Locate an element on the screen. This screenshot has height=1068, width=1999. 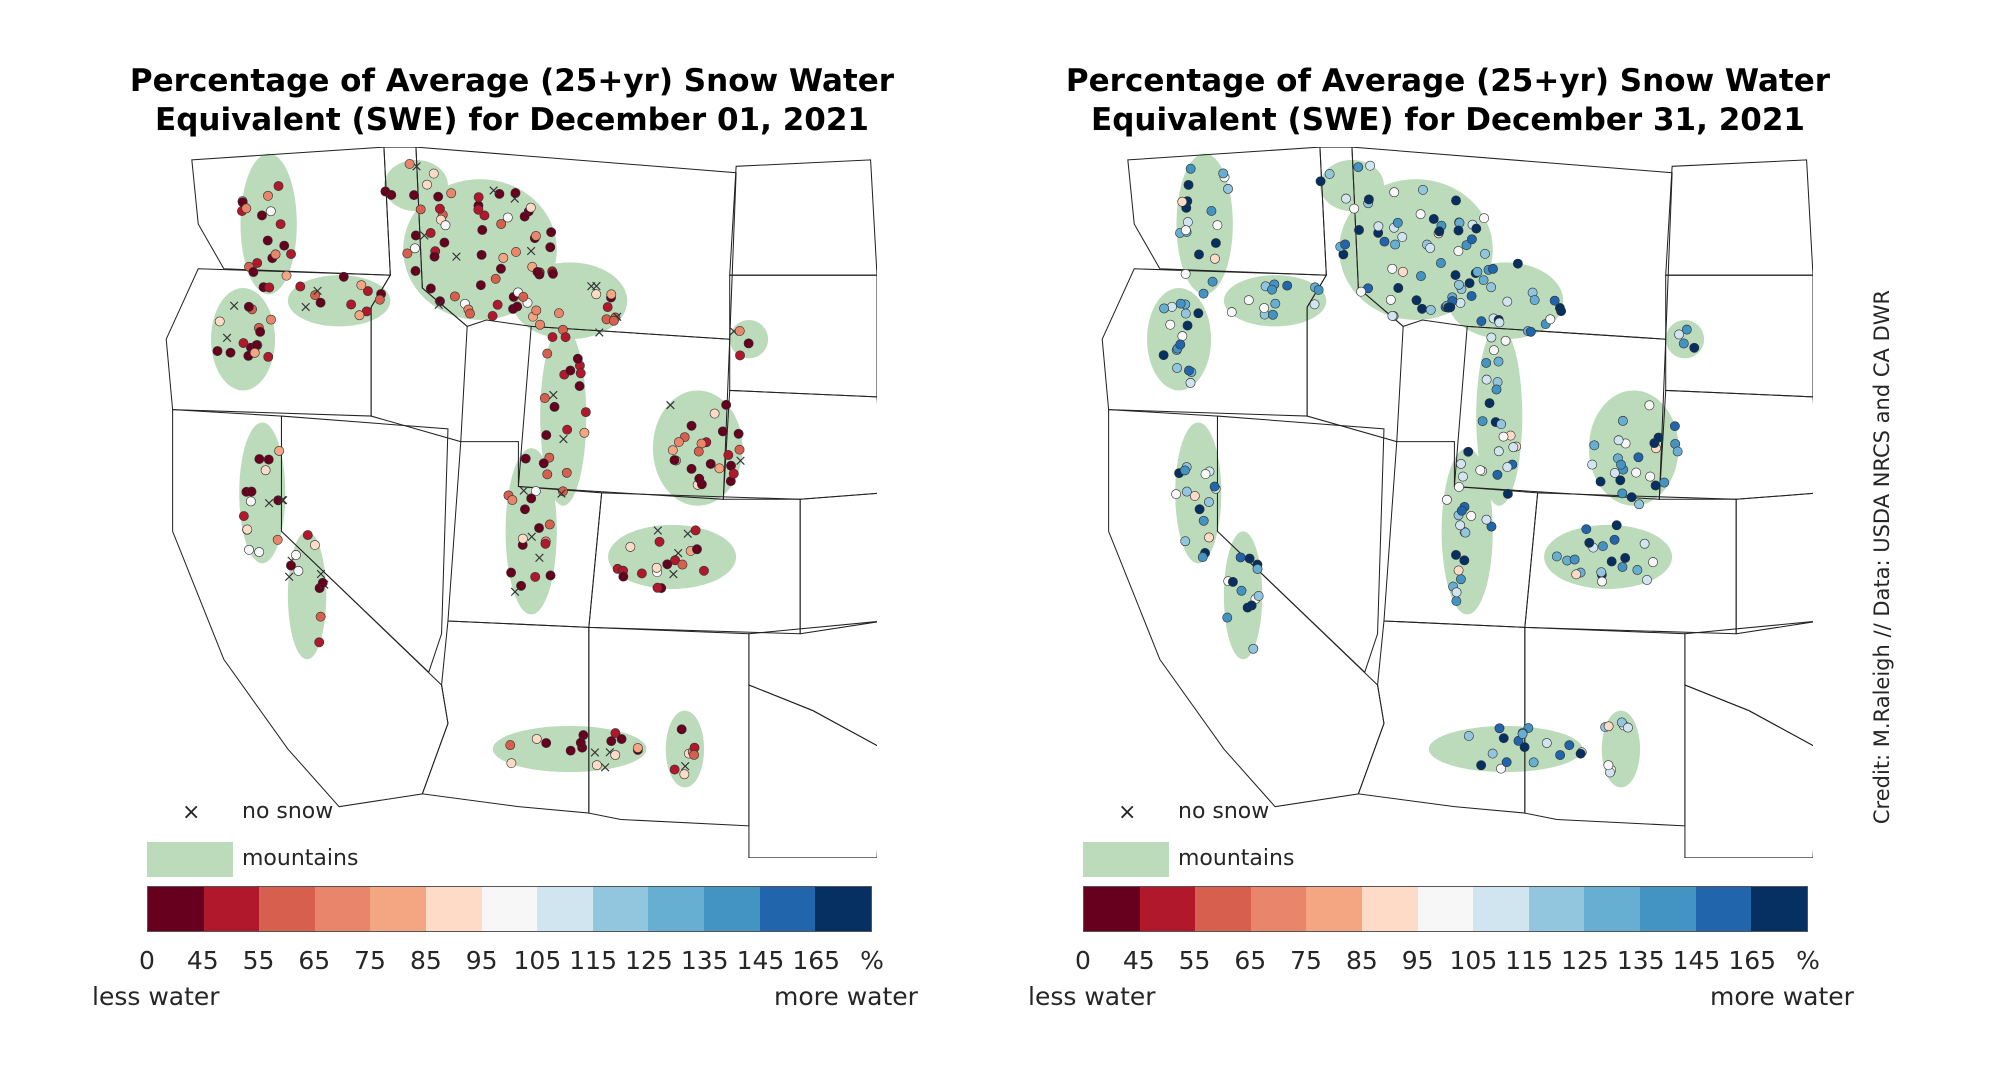
colorbar-tick-label: 115 is located at coordinates (593, 960).